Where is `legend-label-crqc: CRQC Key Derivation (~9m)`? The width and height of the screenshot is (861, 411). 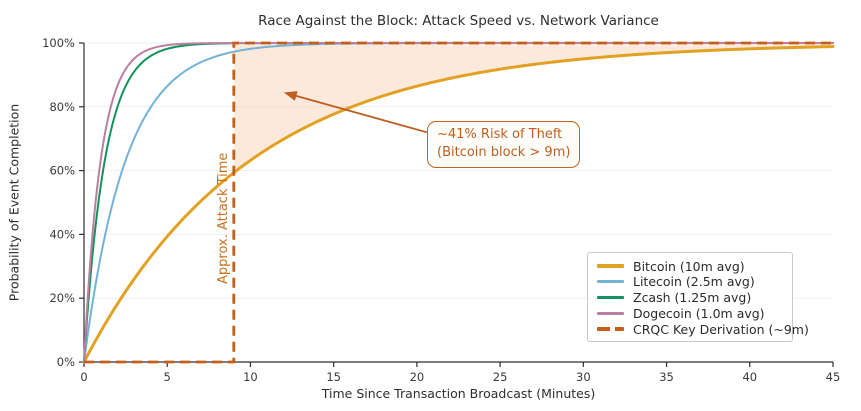
legend-label-crqc: CRQC Key Derivation (~9m) is located at coordinates (721, 329).